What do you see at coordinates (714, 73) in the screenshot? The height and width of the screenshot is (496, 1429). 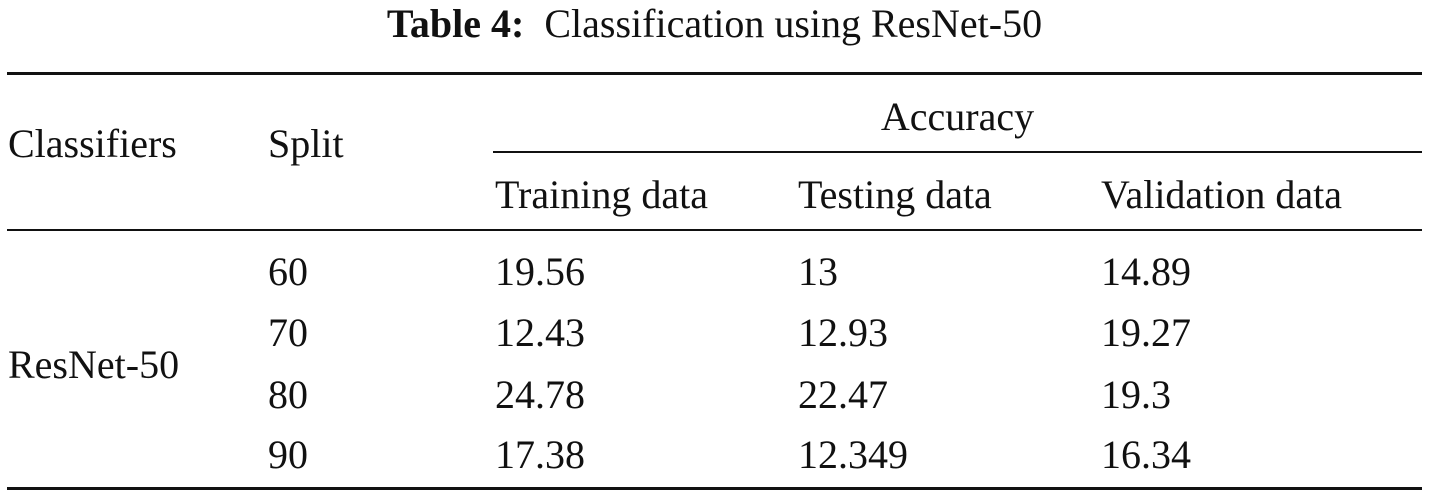 I see `top-rule` at bounding box center [714, 73].